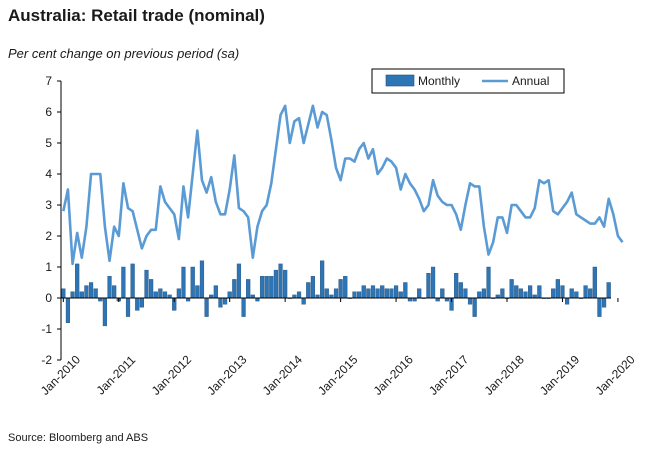  What do you see at coordinates (51, 220) in the screenshot?
I see `y-tick-labels: -2 -1 0 1 2 3 4 5 6 7` at bounding box center [51, 220].